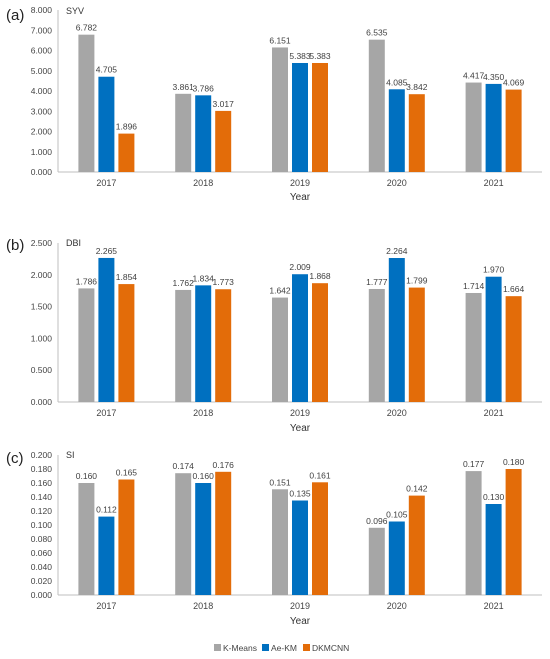  What do you see at coordinates (473, 347) in the screenshot?
I see `bar-k-means-2021` at bounding box center [473, 347].